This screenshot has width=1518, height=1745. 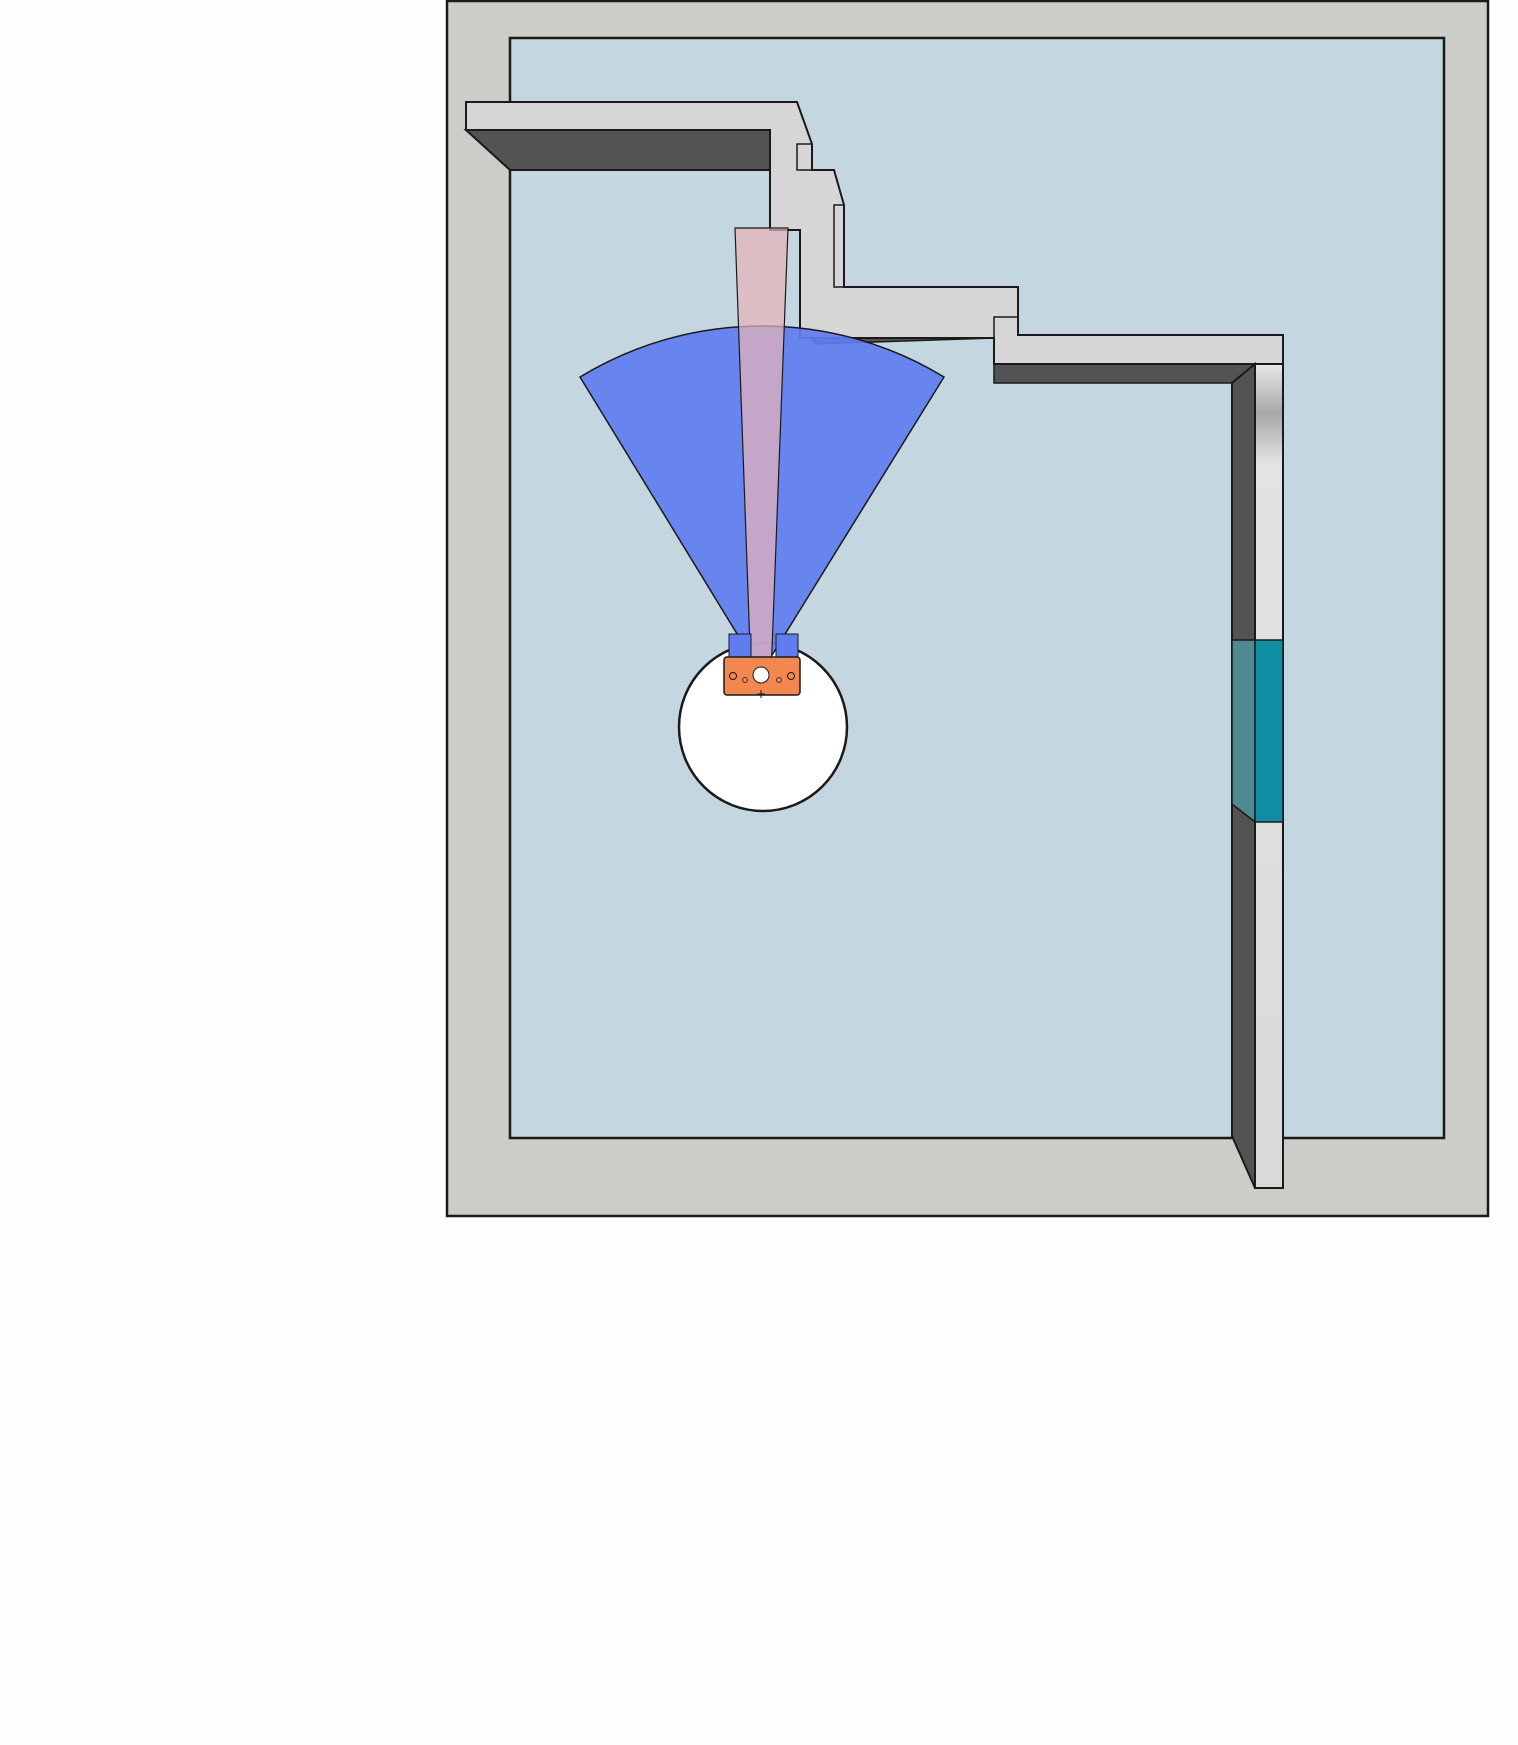 I want to click on glass-door, so click(x=1257, y=731).